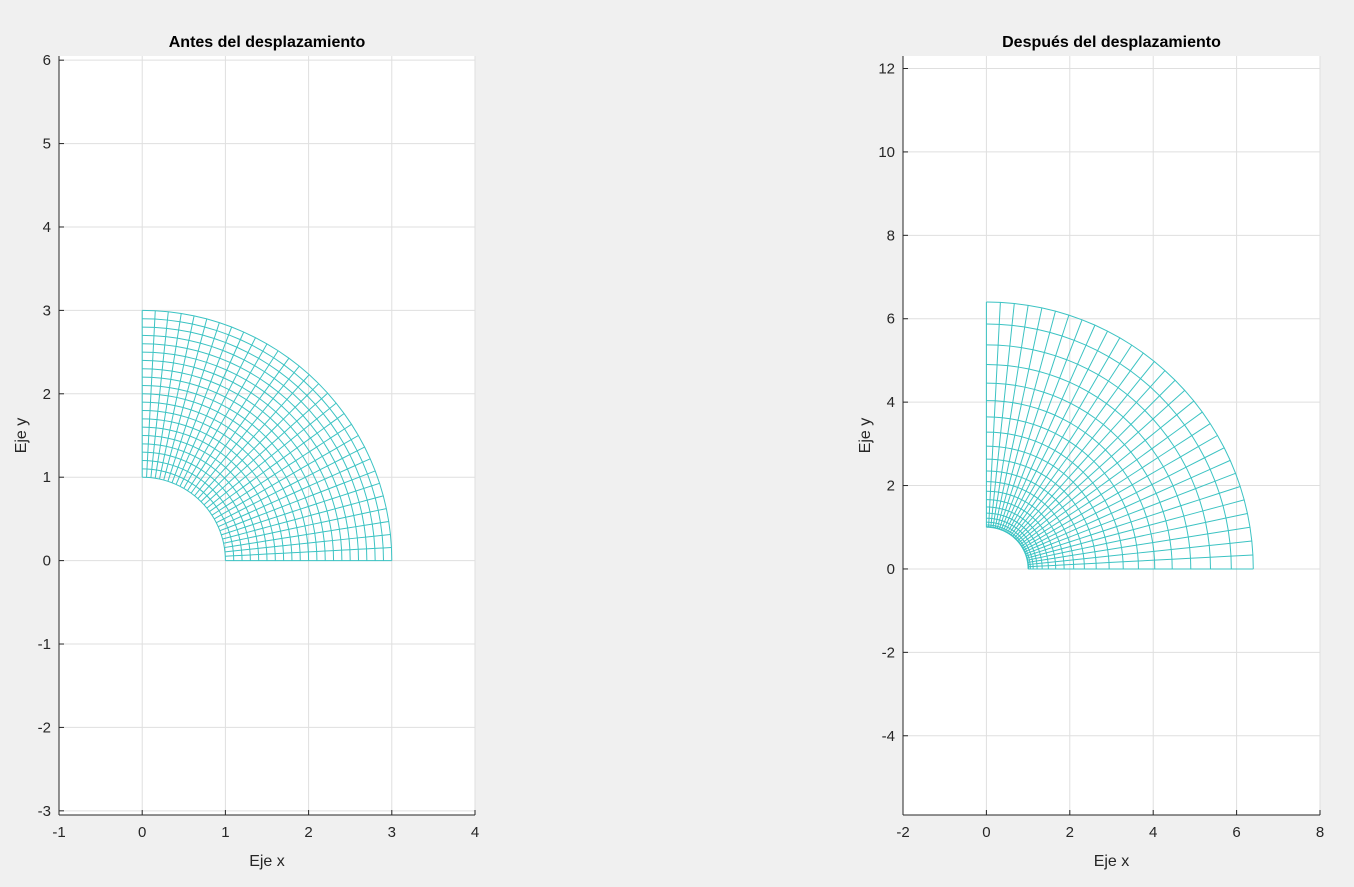  What do you see at coordinates (1320, 832) in the screenshot?
I see `x-tick-label: 8` at bounding box center [1320, 832].